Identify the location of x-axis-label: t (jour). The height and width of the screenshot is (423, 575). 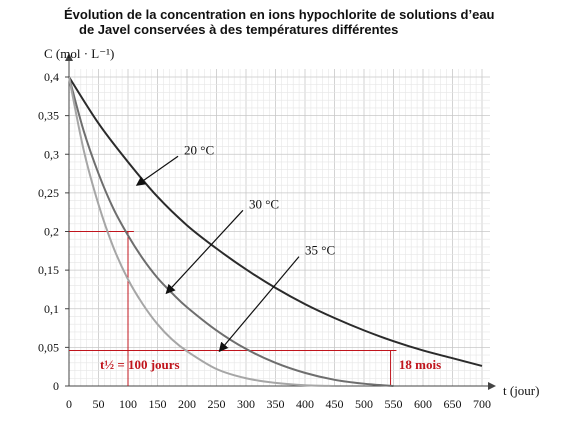
(521, 390).